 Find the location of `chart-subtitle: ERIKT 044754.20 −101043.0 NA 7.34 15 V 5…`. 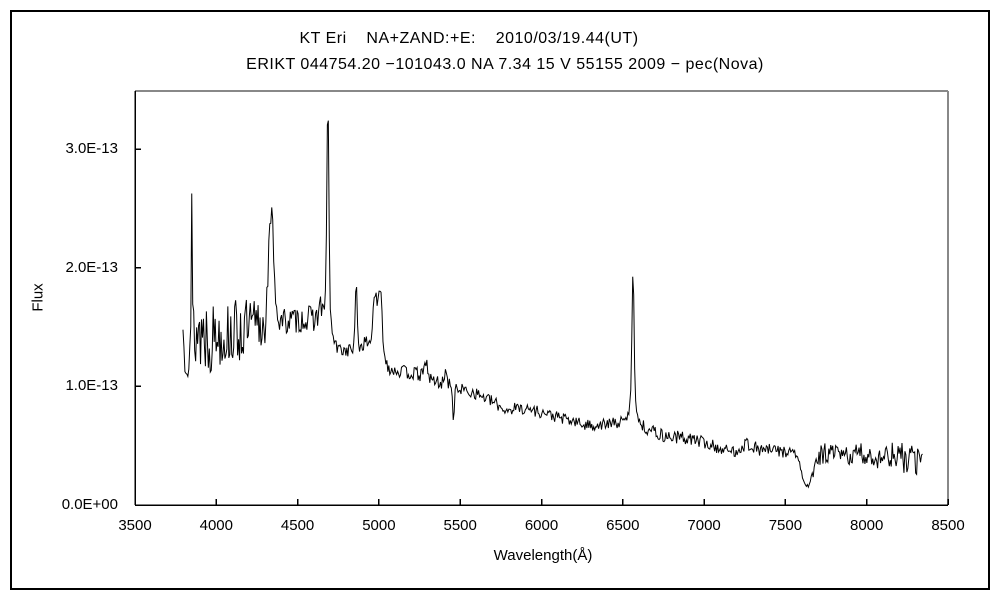

chart-subtitle: ERIKT 044754.20 −101043.0 NA 7.34 15 V 5… is located at coordinates (505, 64).